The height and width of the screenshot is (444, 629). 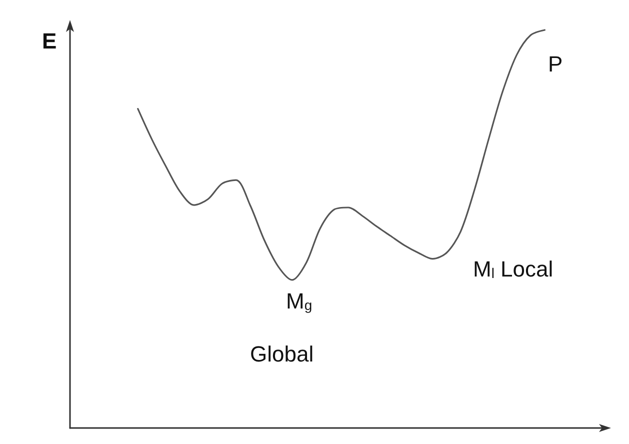 I want to click on y-axis-title: E, so click(x=49, y=41).